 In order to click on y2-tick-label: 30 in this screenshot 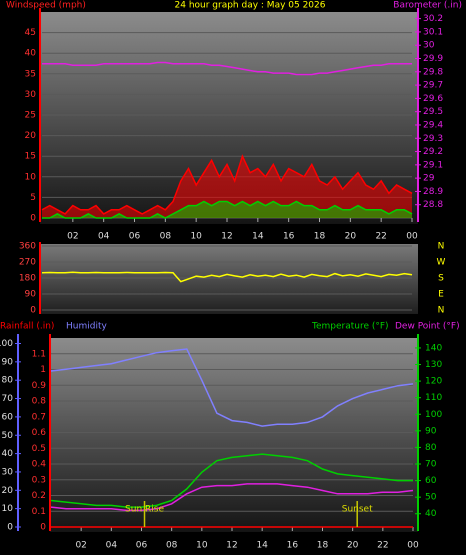, I will do `click(429, 46)`.